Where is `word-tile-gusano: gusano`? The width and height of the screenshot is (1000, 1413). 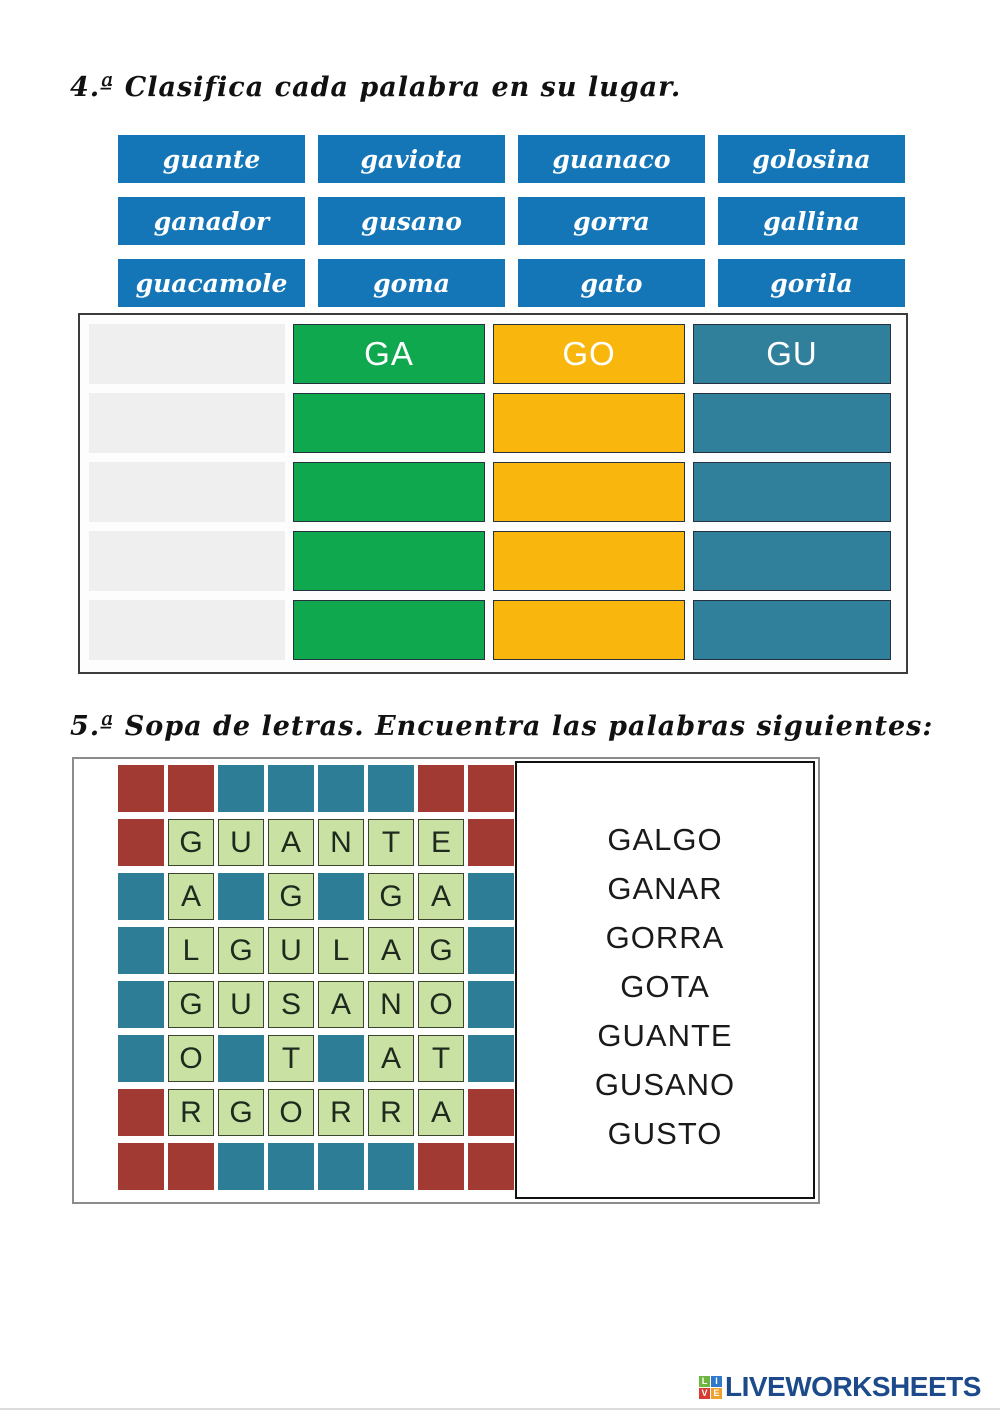 word-tile-gusano: gusano is located at coordinates (411, 221).